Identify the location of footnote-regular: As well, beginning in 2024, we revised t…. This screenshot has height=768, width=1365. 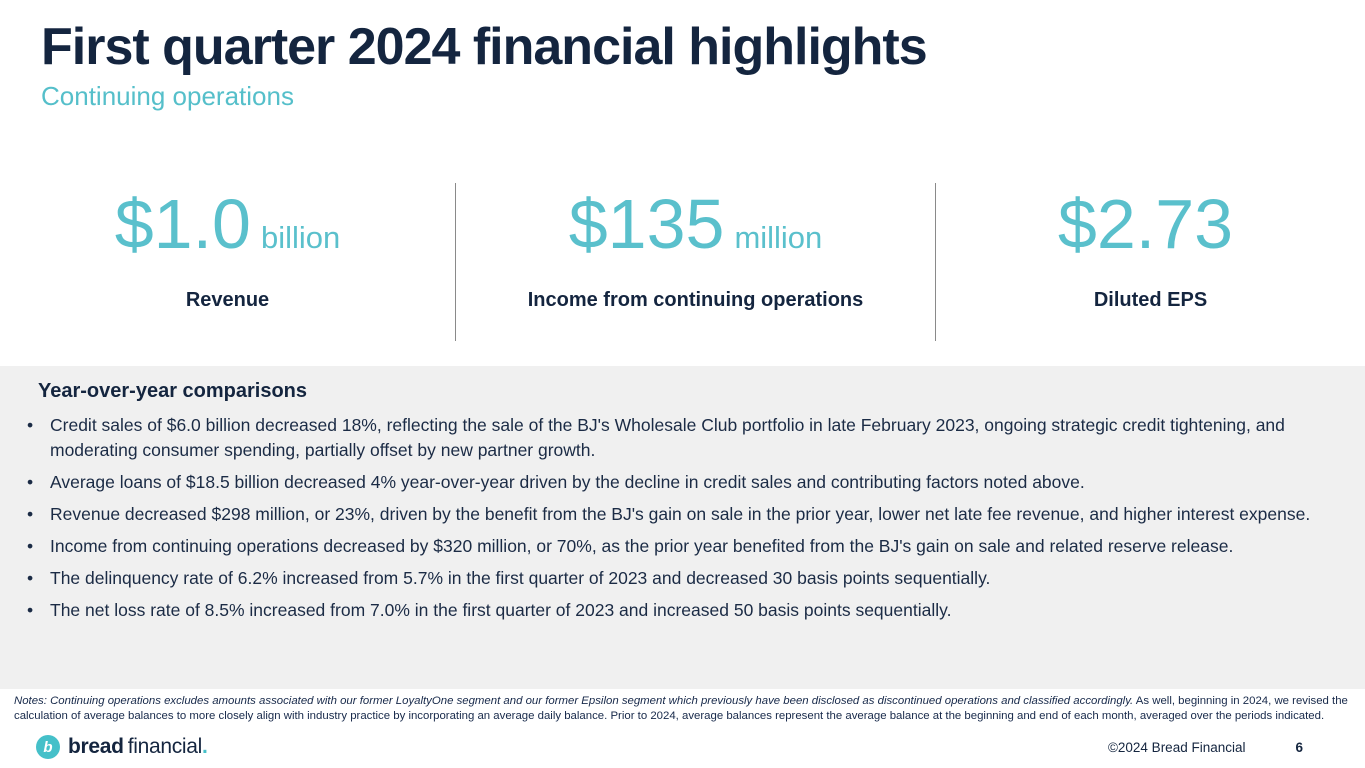
(681, 709).